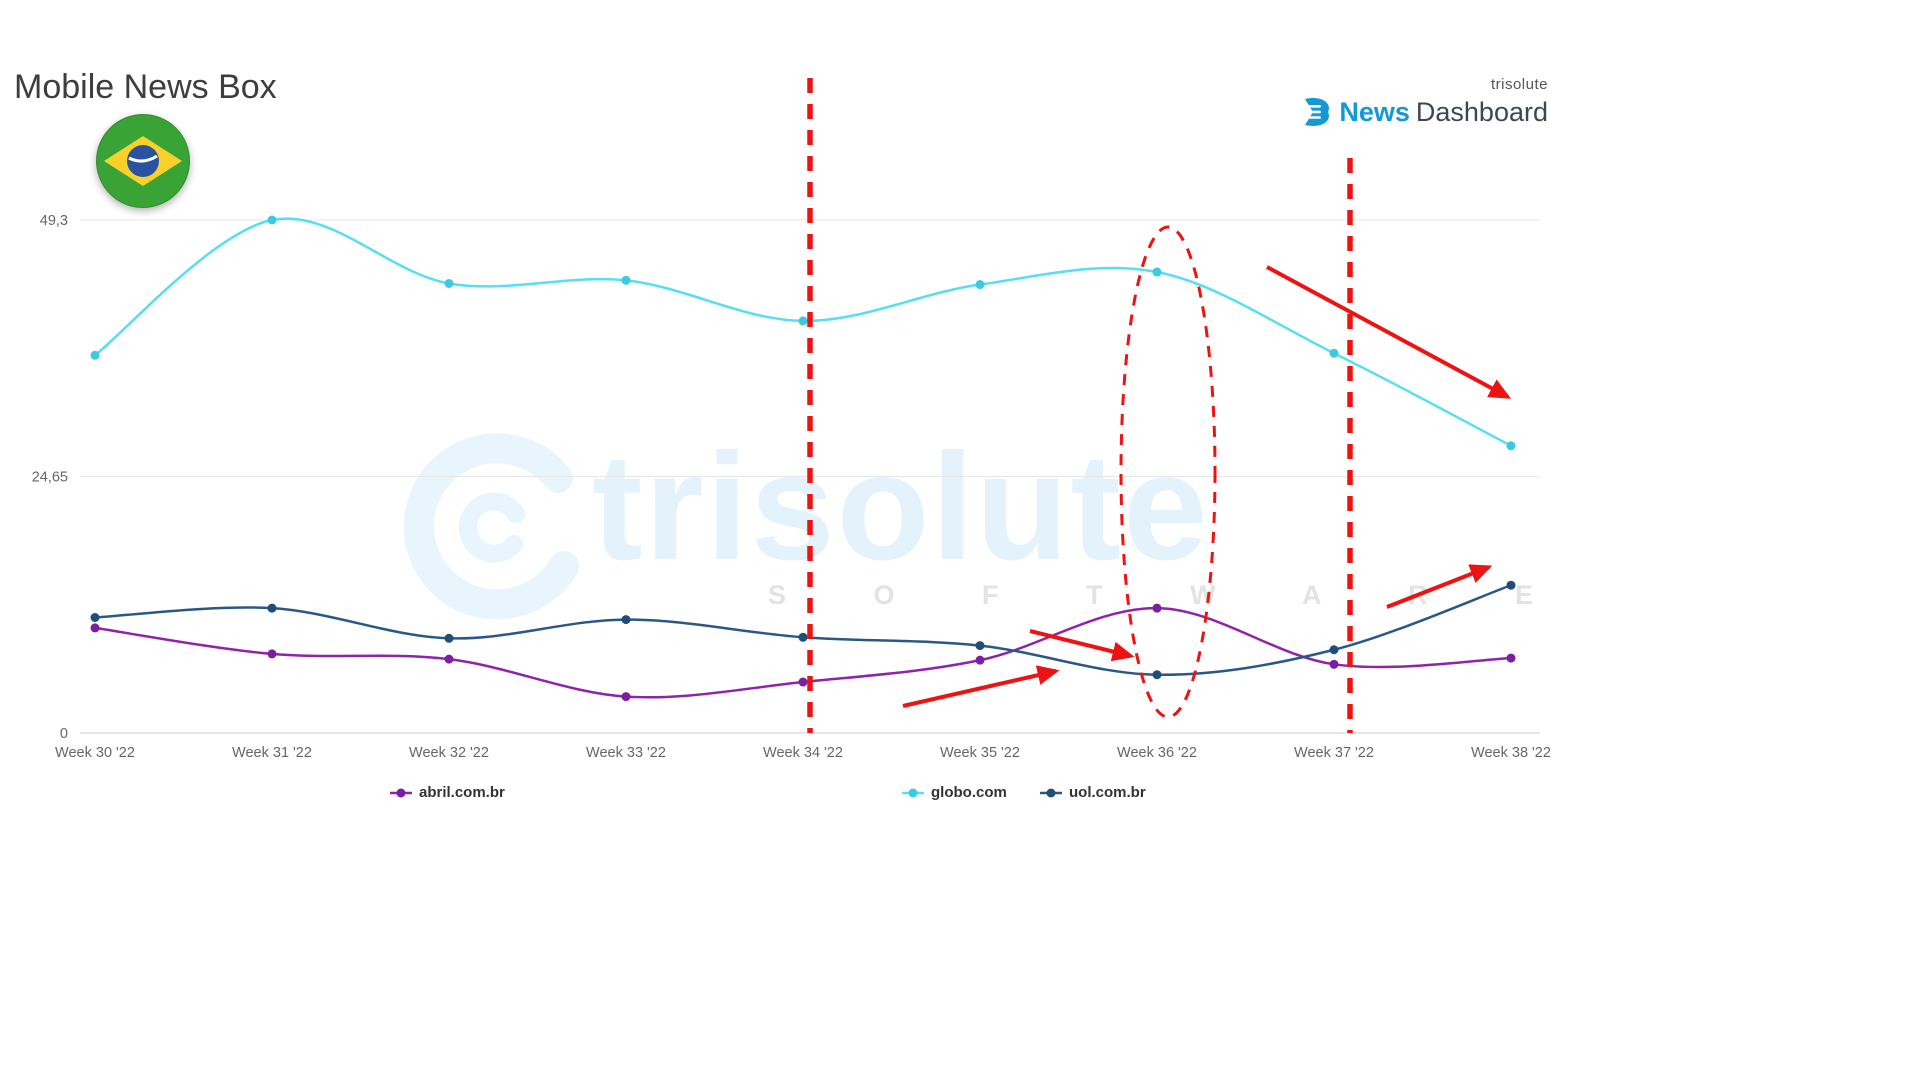 The width and height of the screenshot is (1920, 1080). What do you see at coordinates (803, 630) in the screenshot?
I see `series-line-uol.com.br` at bounding box center [803, 630].